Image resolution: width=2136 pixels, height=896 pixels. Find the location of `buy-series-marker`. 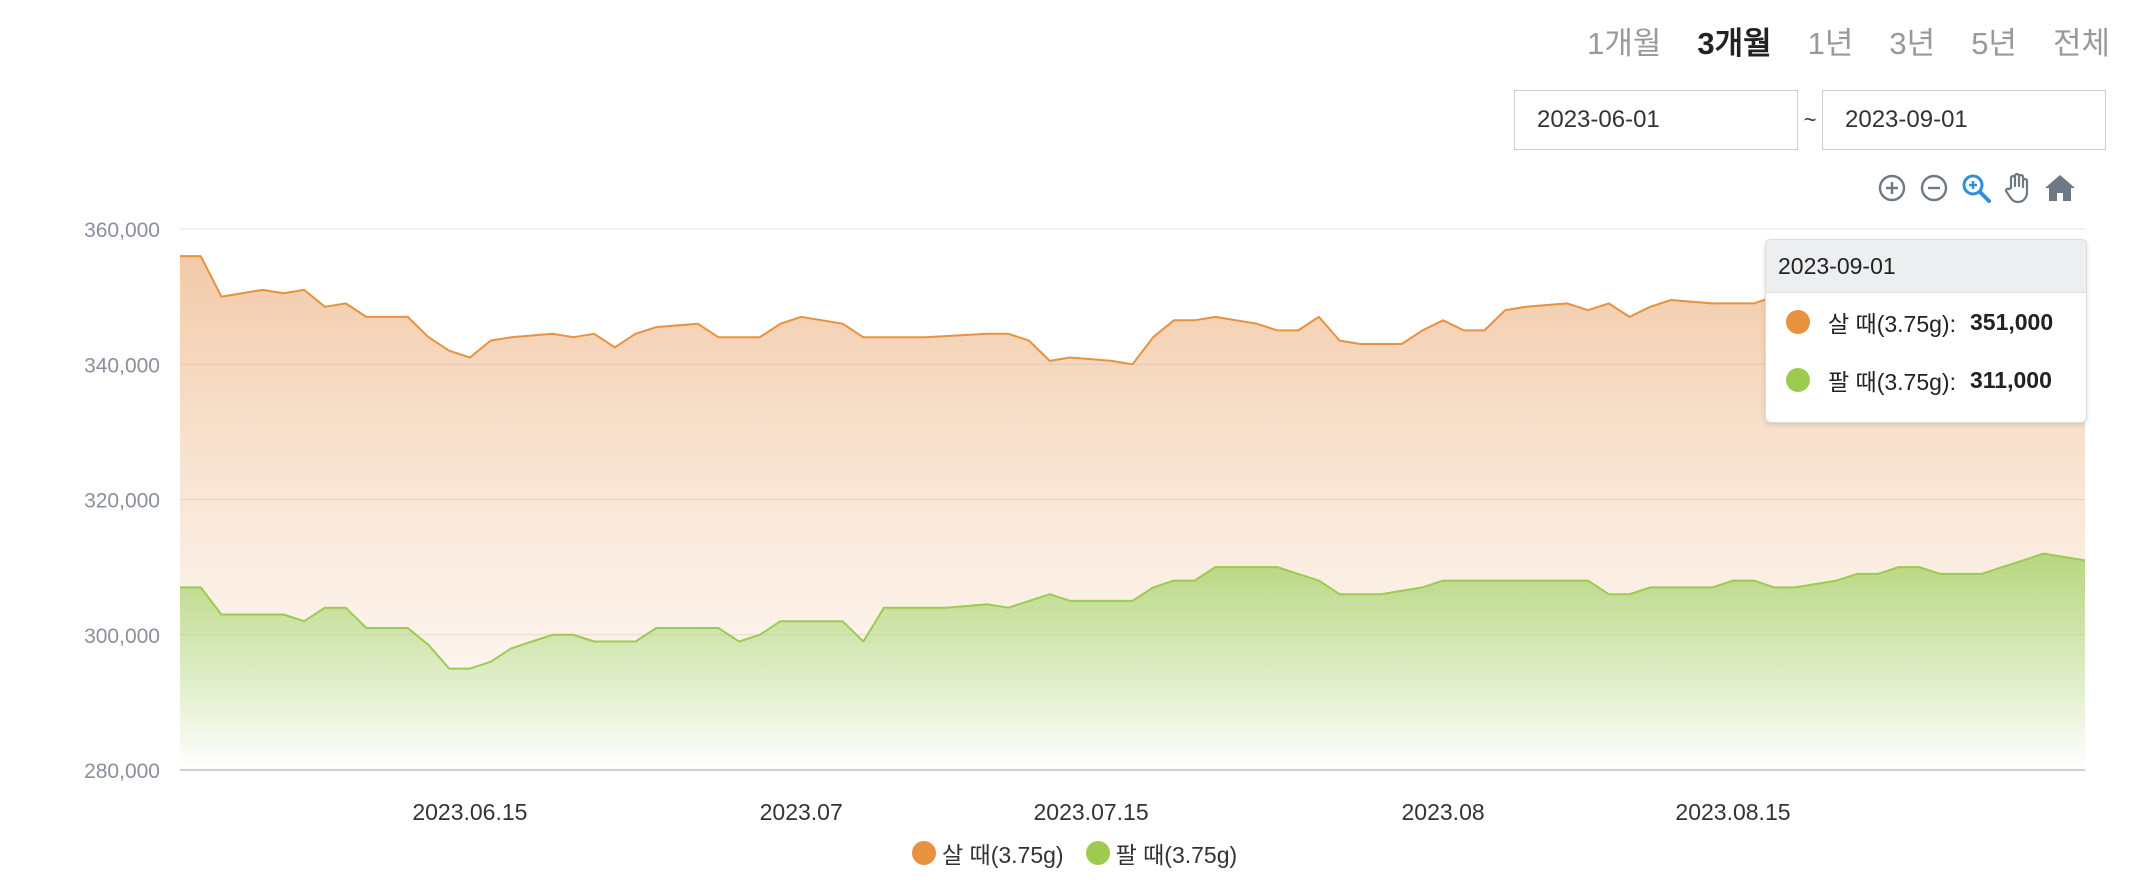

buy-series-marker is located at coordinates (1798, 322).